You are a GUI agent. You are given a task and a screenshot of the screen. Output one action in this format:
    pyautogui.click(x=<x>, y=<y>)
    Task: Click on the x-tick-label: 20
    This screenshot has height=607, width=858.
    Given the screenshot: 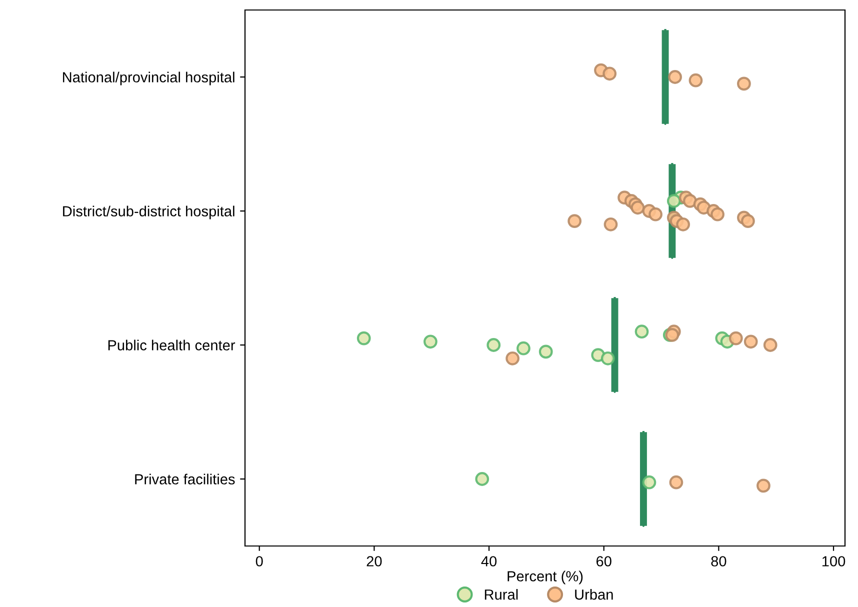 What is the action you would take?
    pyautogui.click(x=374, y=561)
    